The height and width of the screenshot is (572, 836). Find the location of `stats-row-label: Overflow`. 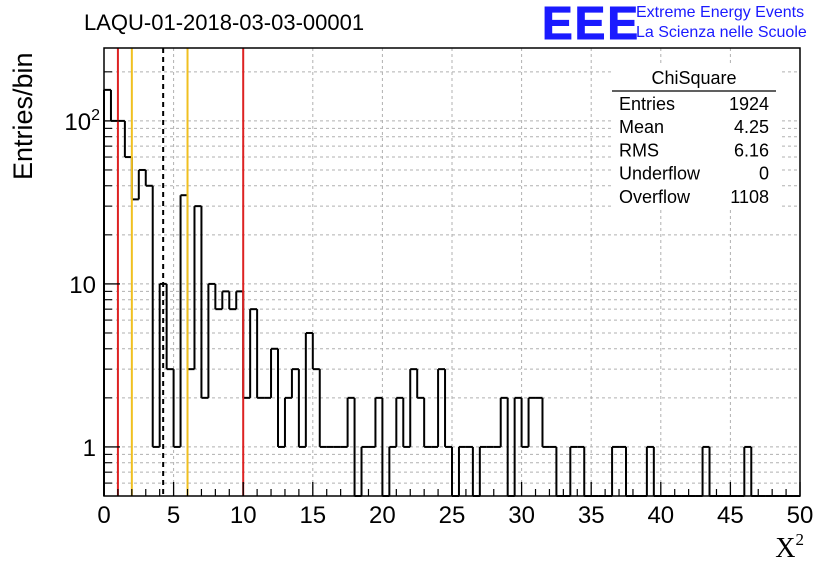

stats-row-label: Overflow is located at coordinates (655, 197).